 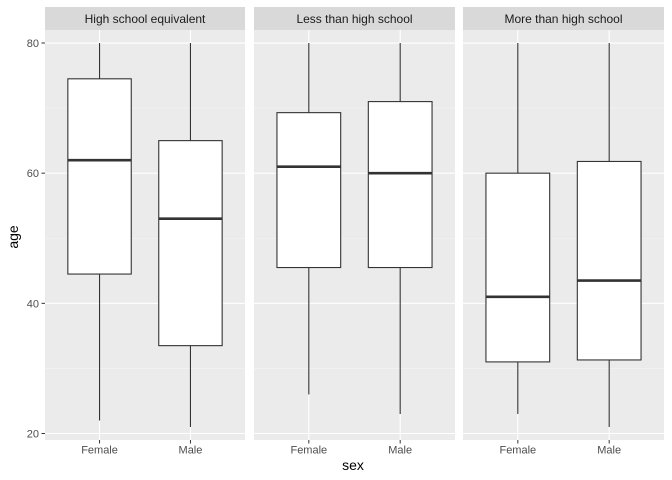 What do you see at coordinates (353, 465) in the screenshot?
I see `x-axis-title: sex` at bounding box center [353, 465].